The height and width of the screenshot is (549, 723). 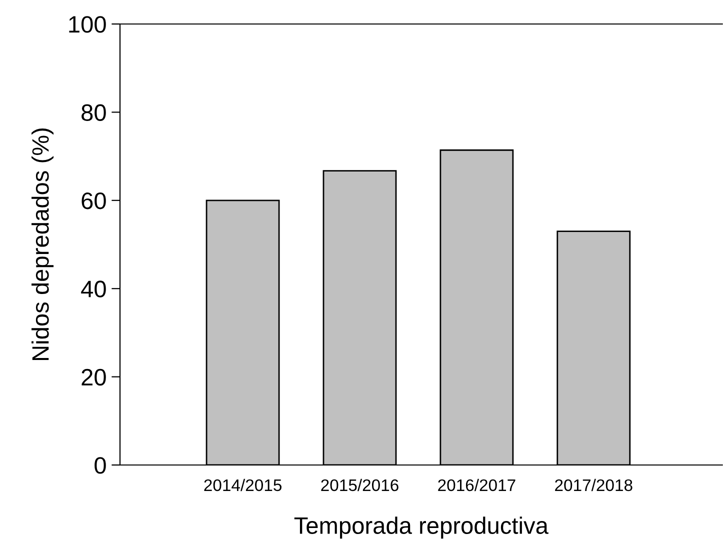 What do you see at coordinates (94, 201) in the screenshot?
I see `y-tick-label: 60` at bounding box center [94, 201].